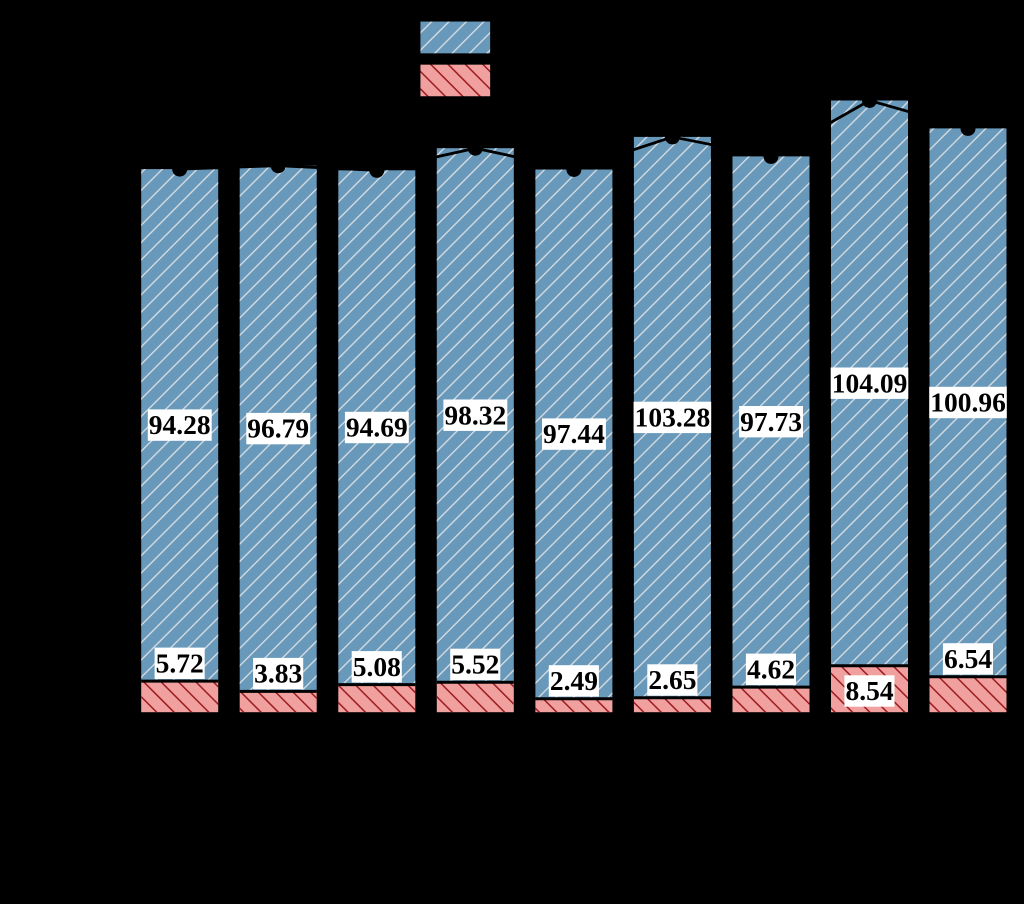  What do you see at coordinates (771, 421) in the screenshot?
I see `svg-text: 97.73` at bounding box center [771, 421].